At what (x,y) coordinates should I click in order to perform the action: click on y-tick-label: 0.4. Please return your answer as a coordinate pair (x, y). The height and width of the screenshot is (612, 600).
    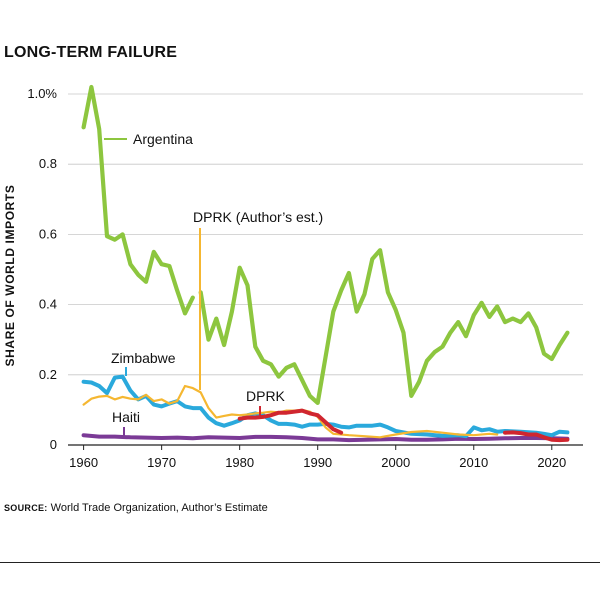
    Looking at the image, I should click on (48, 304).